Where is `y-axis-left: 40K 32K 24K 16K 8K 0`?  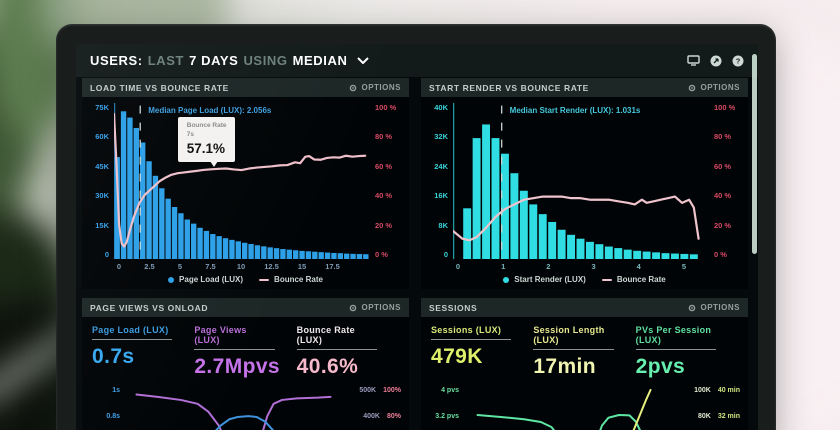
y-axis-left: 40K 32K 24K 16K 8K 0 is located at coordinates (441, 181).